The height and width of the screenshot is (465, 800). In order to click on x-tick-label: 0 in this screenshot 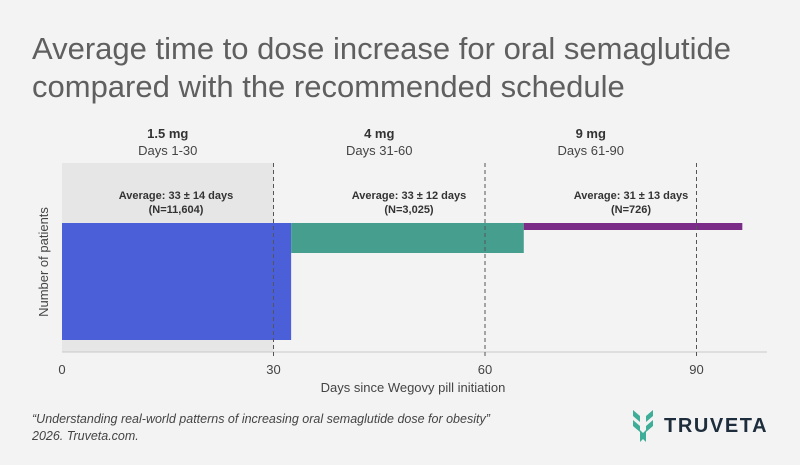, I will do `click(61, 369)`.